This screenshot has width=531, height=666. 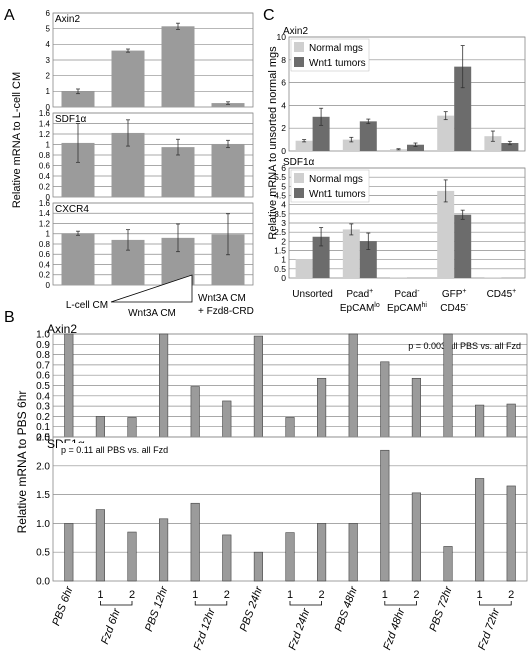 I want to click on panel-c-subplot-title: SDF1α, so click(x=299, y=162).